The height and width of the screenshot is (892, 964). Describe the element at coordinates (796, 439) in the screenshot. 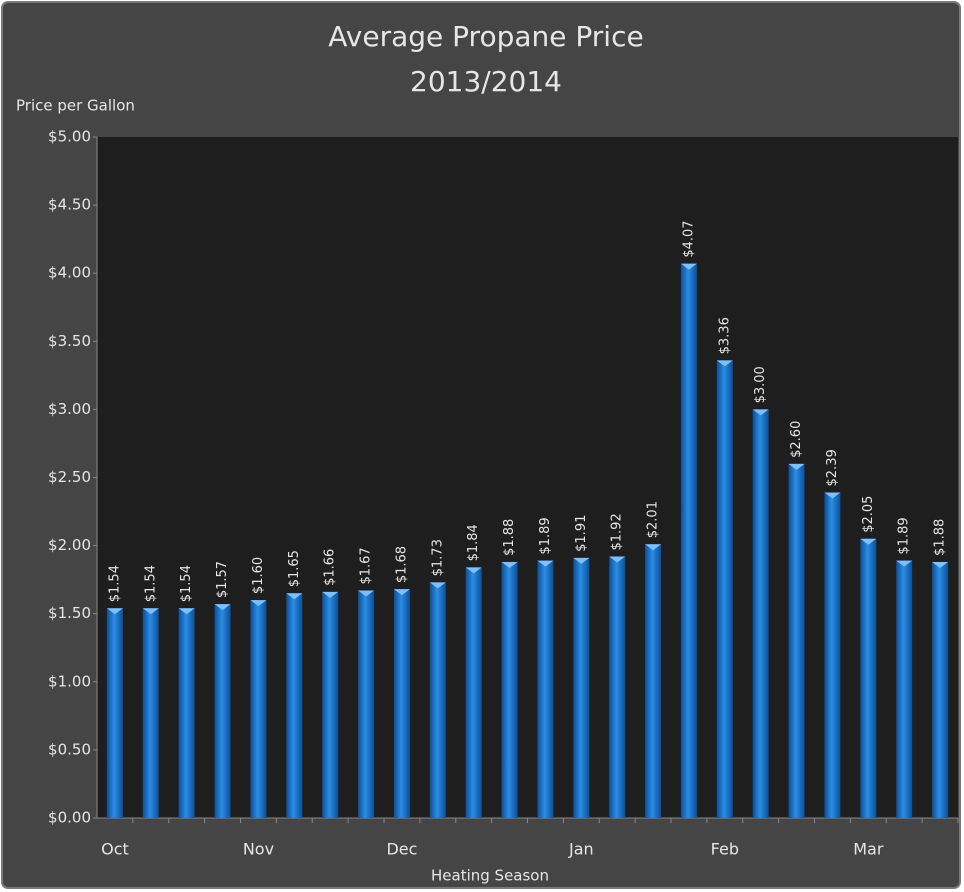

I see `value-label: $2.60` at that location.